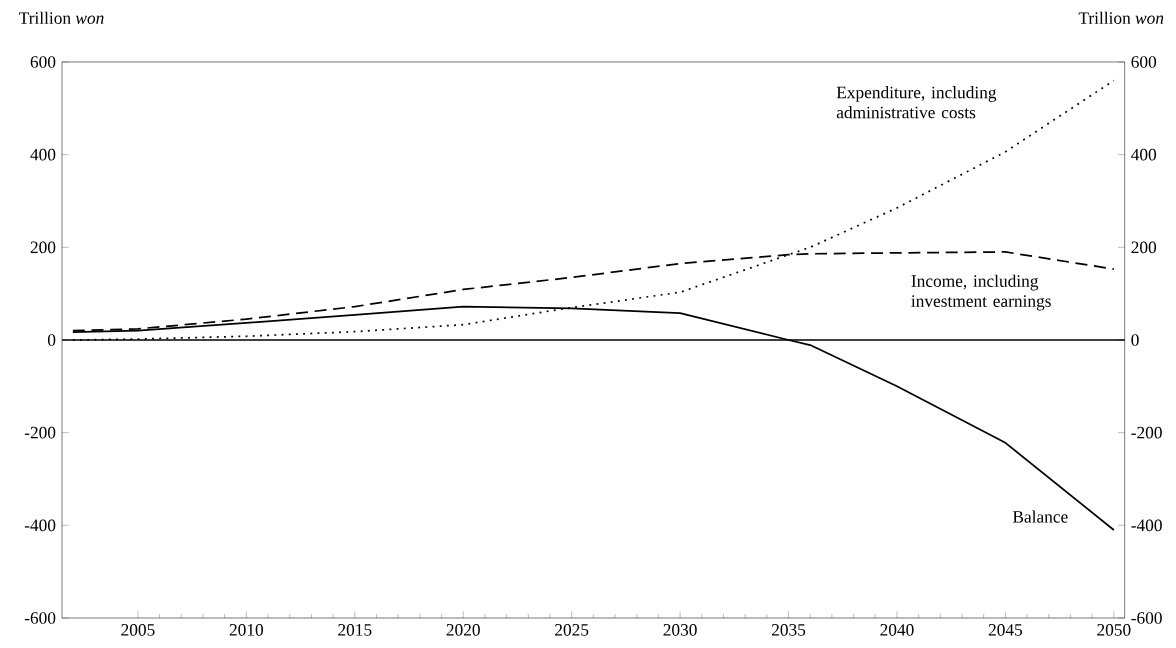 The height and width of the screenshot is (648, 1176). I want to click on x-tick-label: 2010, so click(246, 630).